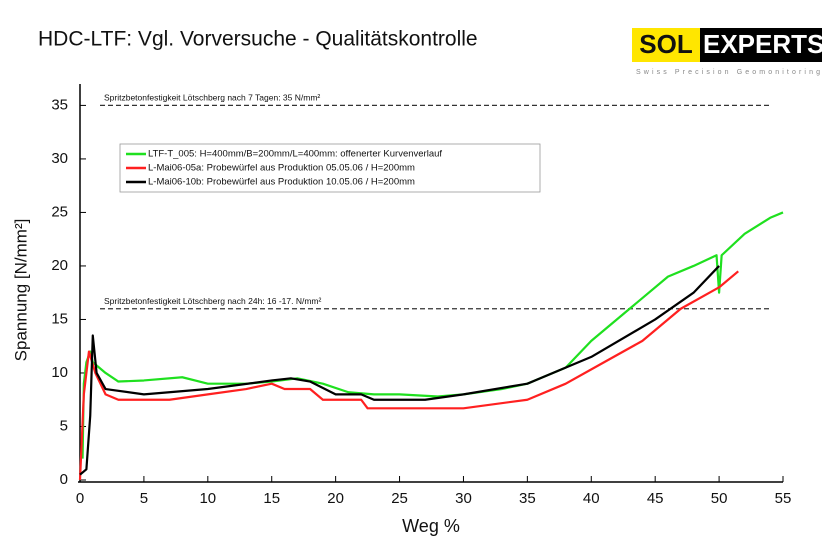  What do you see at coordinates (64, 425) in the screenshot?
I see `y-tick-label: 5` at bounding box center [64, 425].